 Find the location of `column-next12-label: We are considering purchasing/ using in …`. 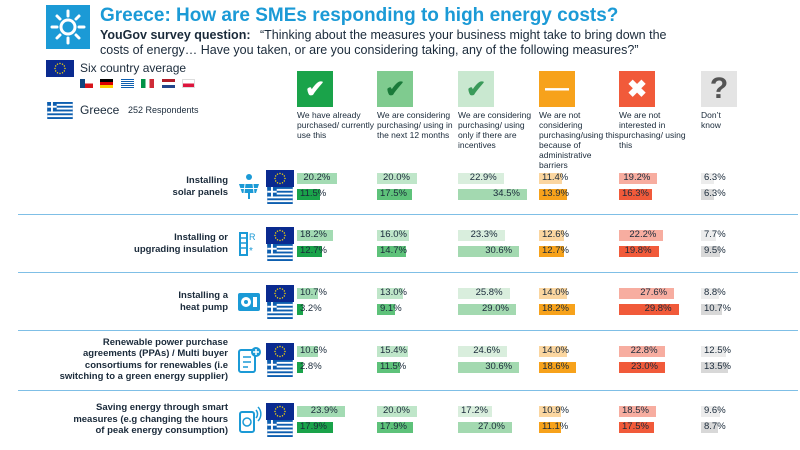

column-next12-label: We are considering purchasing/ using in … is located at coordinates (415, 125).